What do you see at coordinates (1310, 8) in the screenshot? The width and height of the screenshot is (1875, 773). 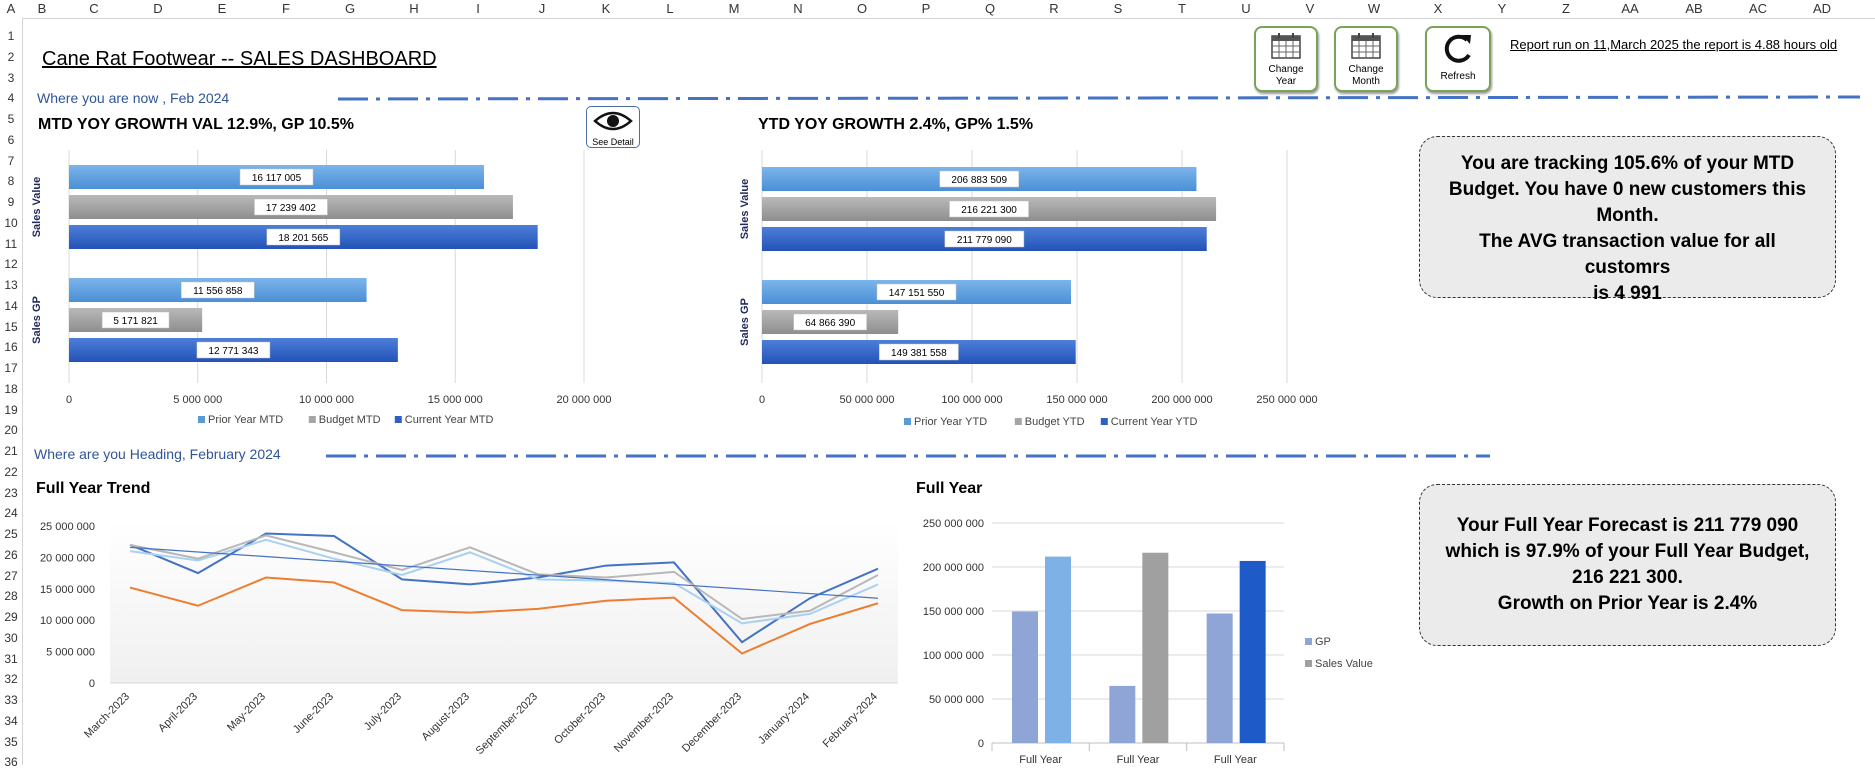 I see `column-header: V` at bounding box center [1310, 8].